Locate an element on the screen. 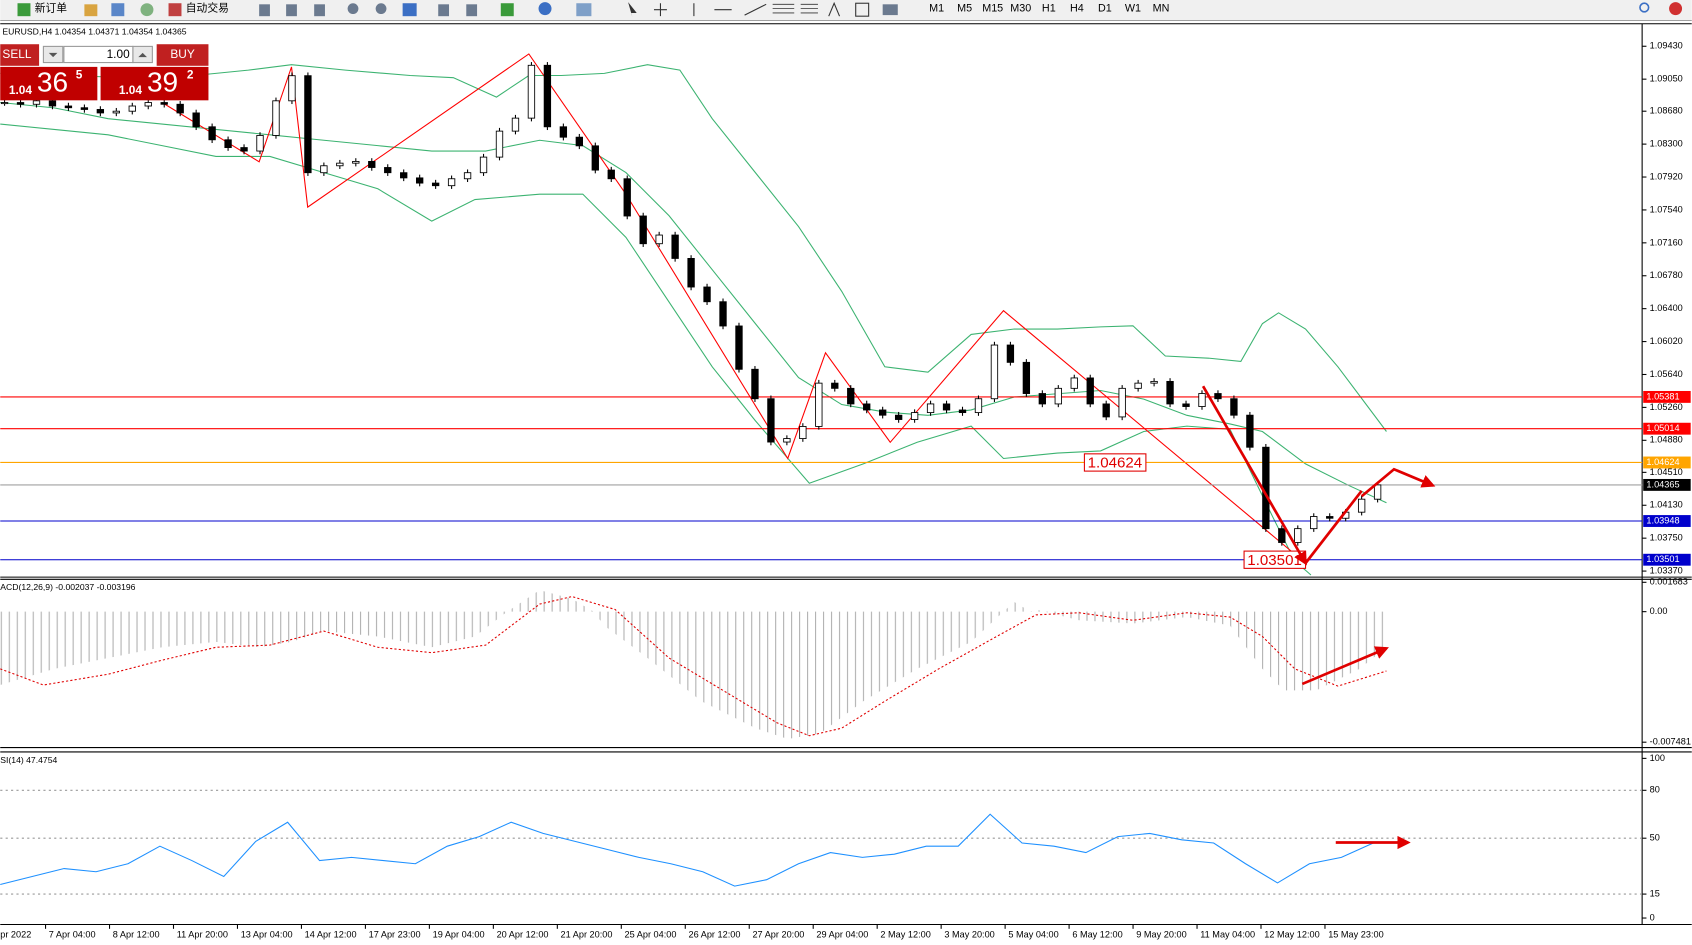  new-order-icon is located at coordinates (24, 10).